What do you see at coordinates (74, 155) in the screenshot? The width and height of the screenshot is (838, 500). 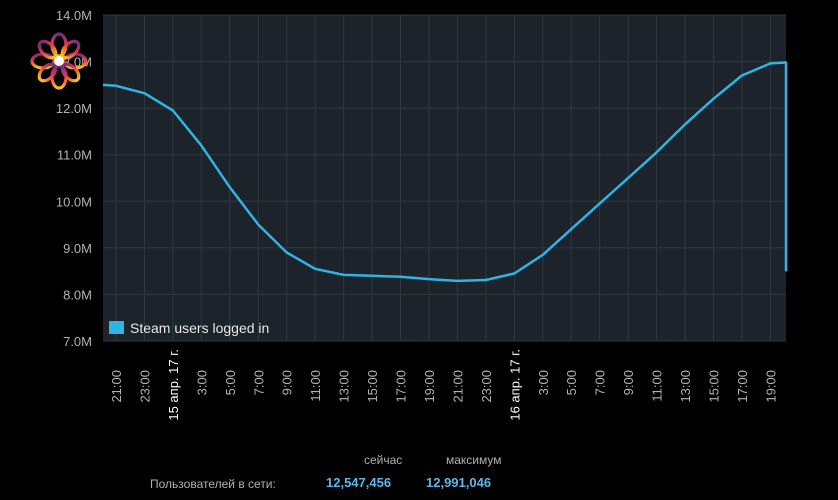 I see `y-tick-label: 11.0M` at bounding box center [74, 155].